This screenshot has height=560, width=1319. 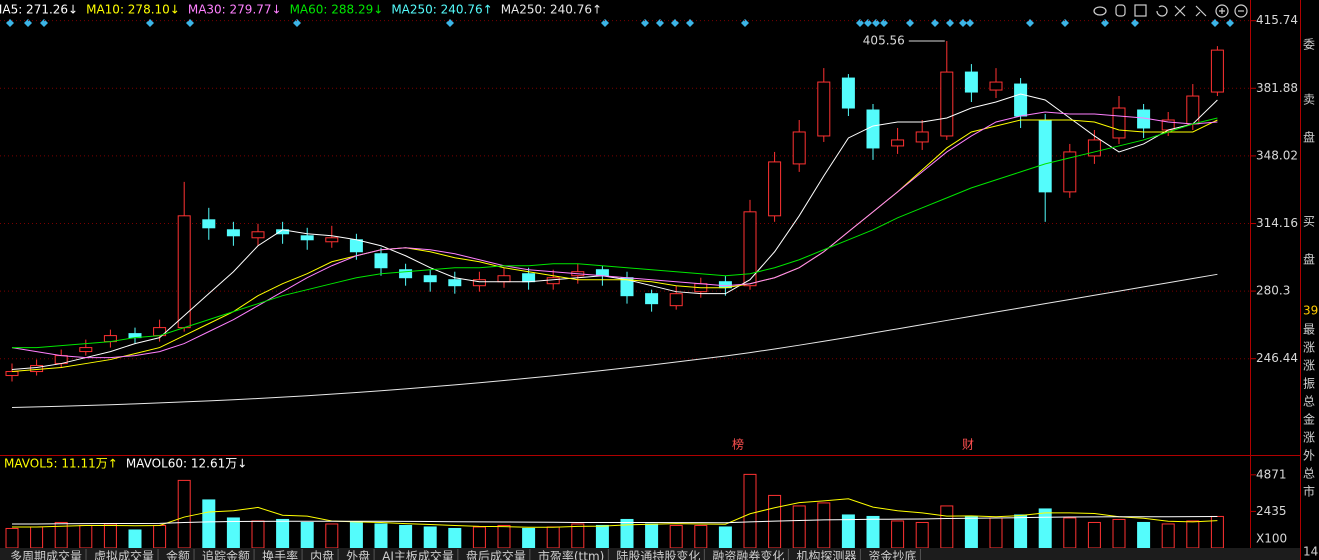 What do you see at coordinates (1309, 259) in the screenshot?
I see `side-panel-text: 盘` at bounding box center [1309, 259].